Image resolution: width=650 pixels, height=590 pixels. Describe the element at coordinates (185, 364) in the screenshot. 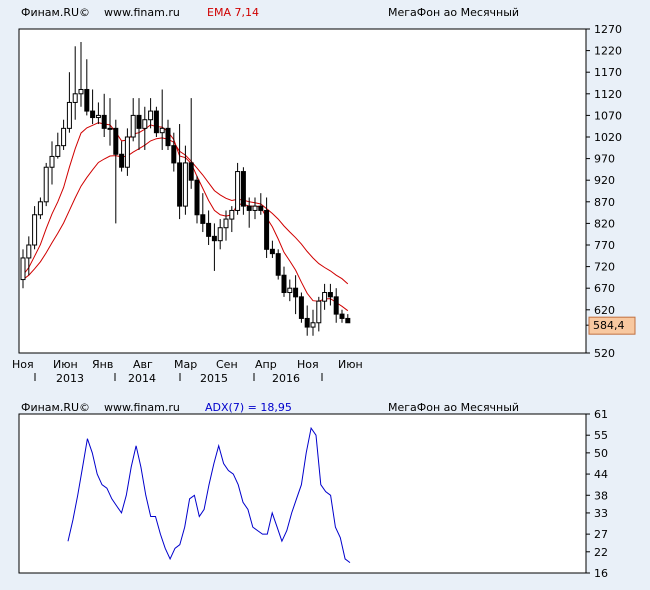

I see `x-month-label: Мар` at that location.